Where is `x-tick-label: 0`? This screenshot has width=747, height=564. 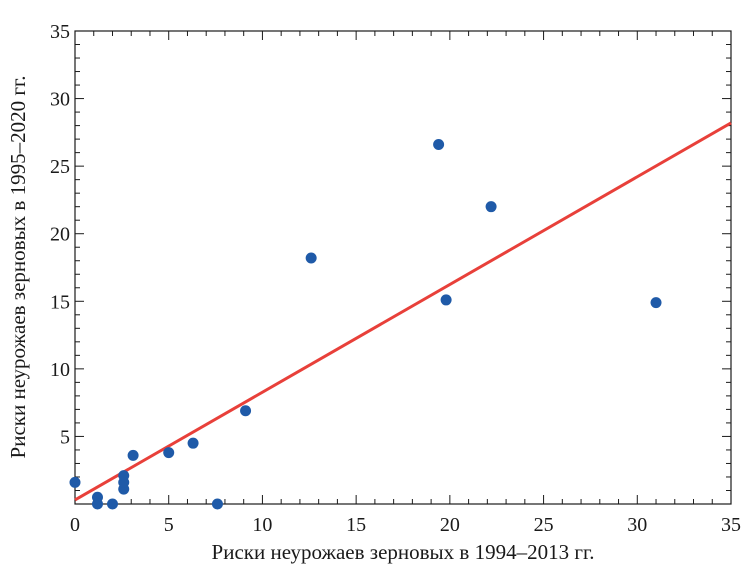
x-tick-label: 0 is located at coordinates (75, 525).